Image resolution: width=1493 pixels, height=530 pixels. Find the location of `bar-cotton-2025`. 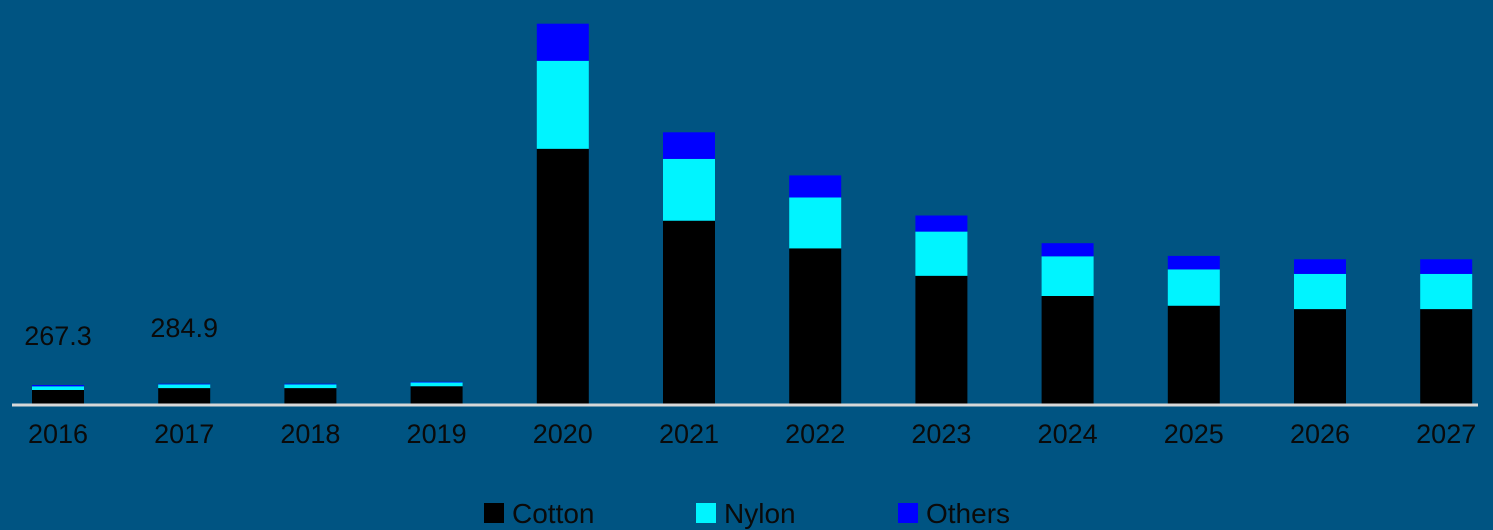

bar-cotton-2025 is located at coordinates (1193, 355).